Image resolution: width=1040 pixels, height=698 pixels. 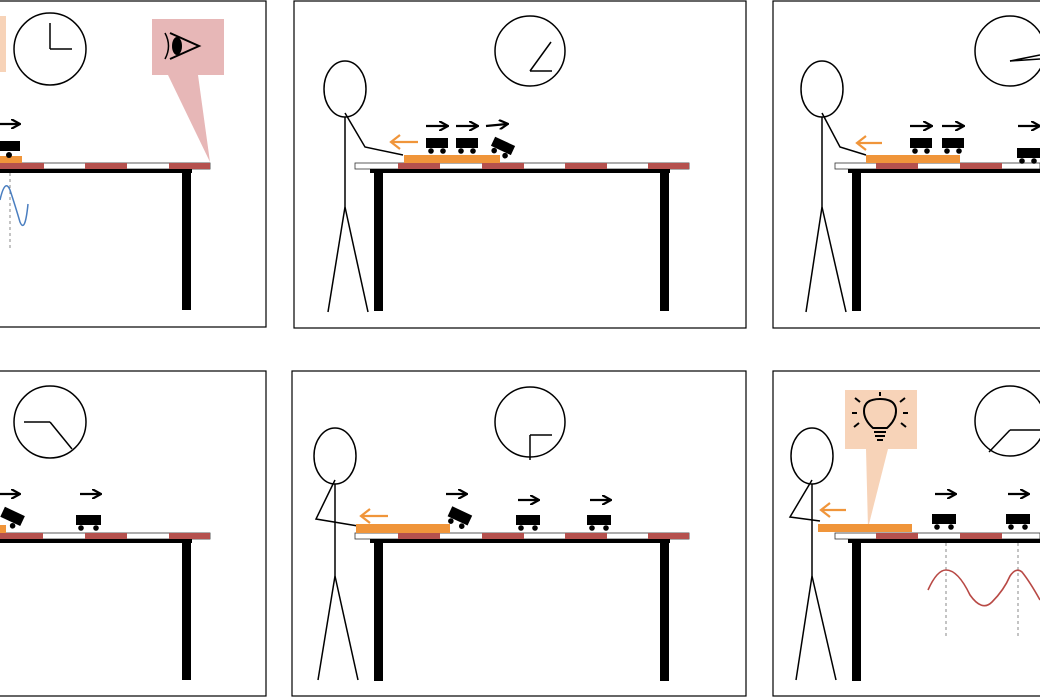 I want to click on right-arrow-icon, so click(x=496, y=125).